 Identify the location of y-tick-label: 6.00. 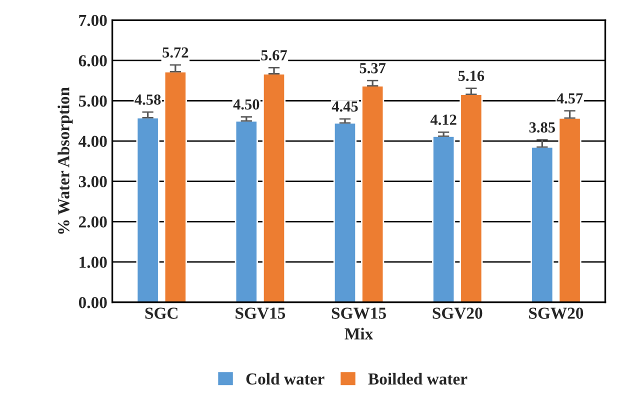
(92, 60).